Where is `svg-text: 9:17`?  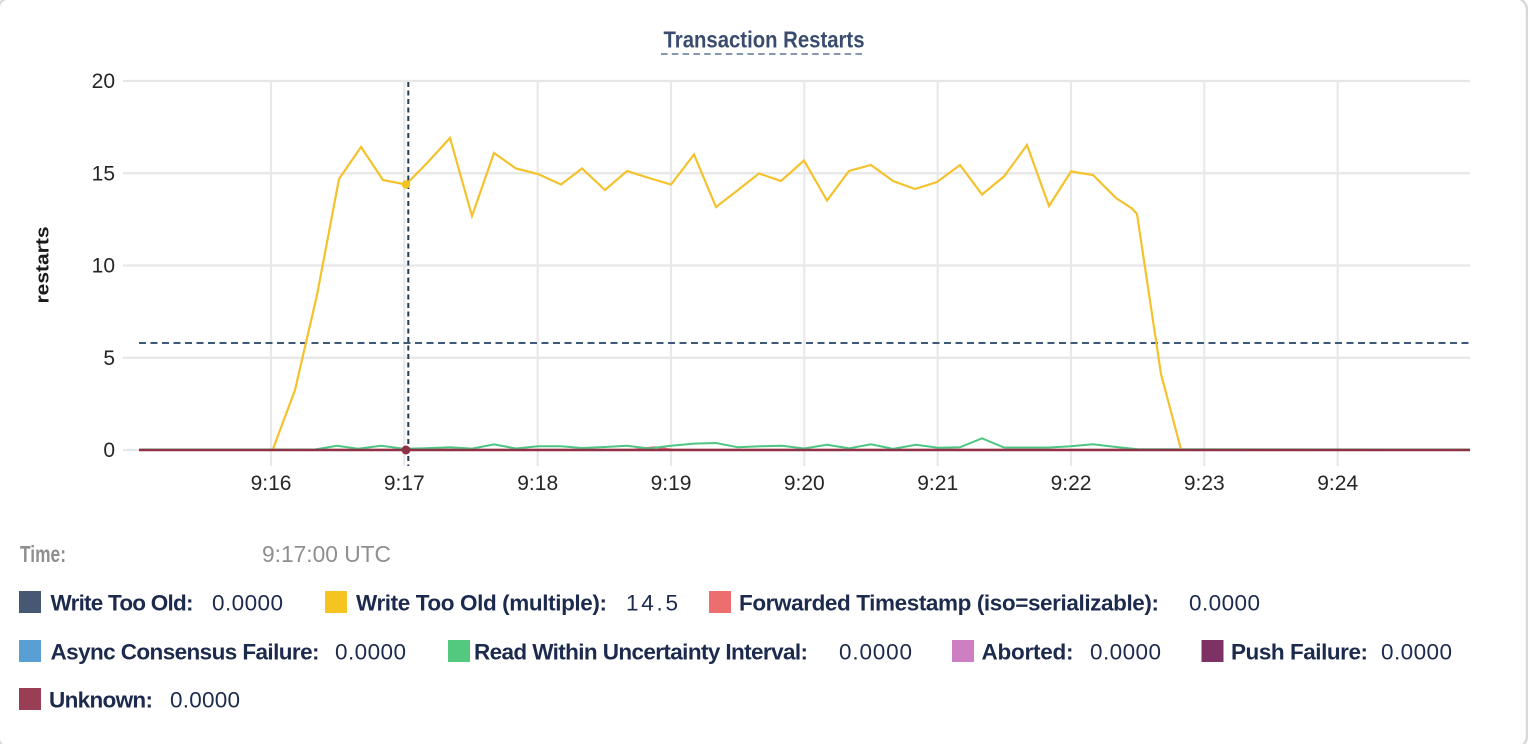
svg-text: 9:17 is located at coordinates (404, 483).